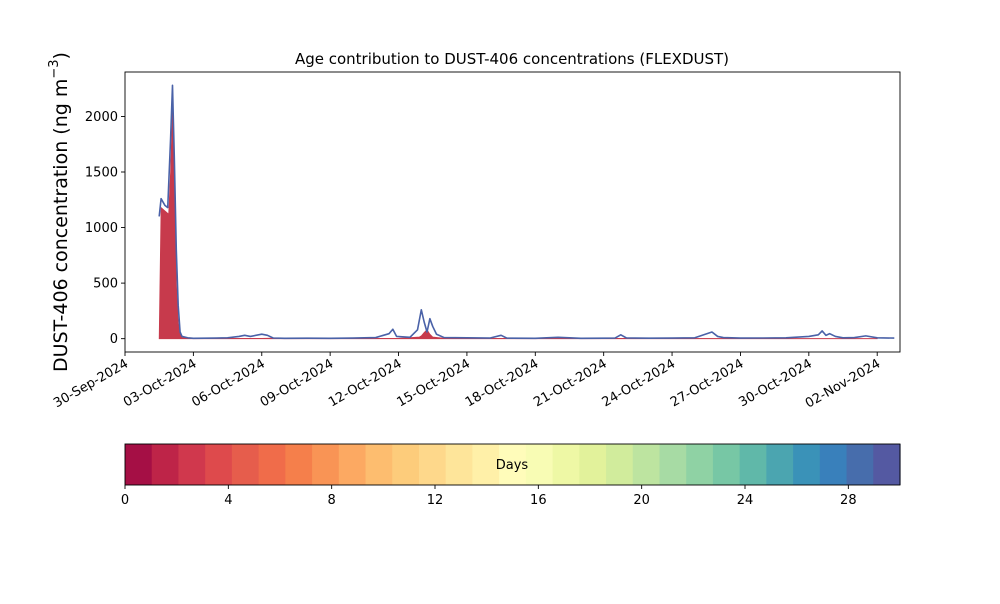  I want to click on colorbar-tick-label: 20, so click(641, 500).